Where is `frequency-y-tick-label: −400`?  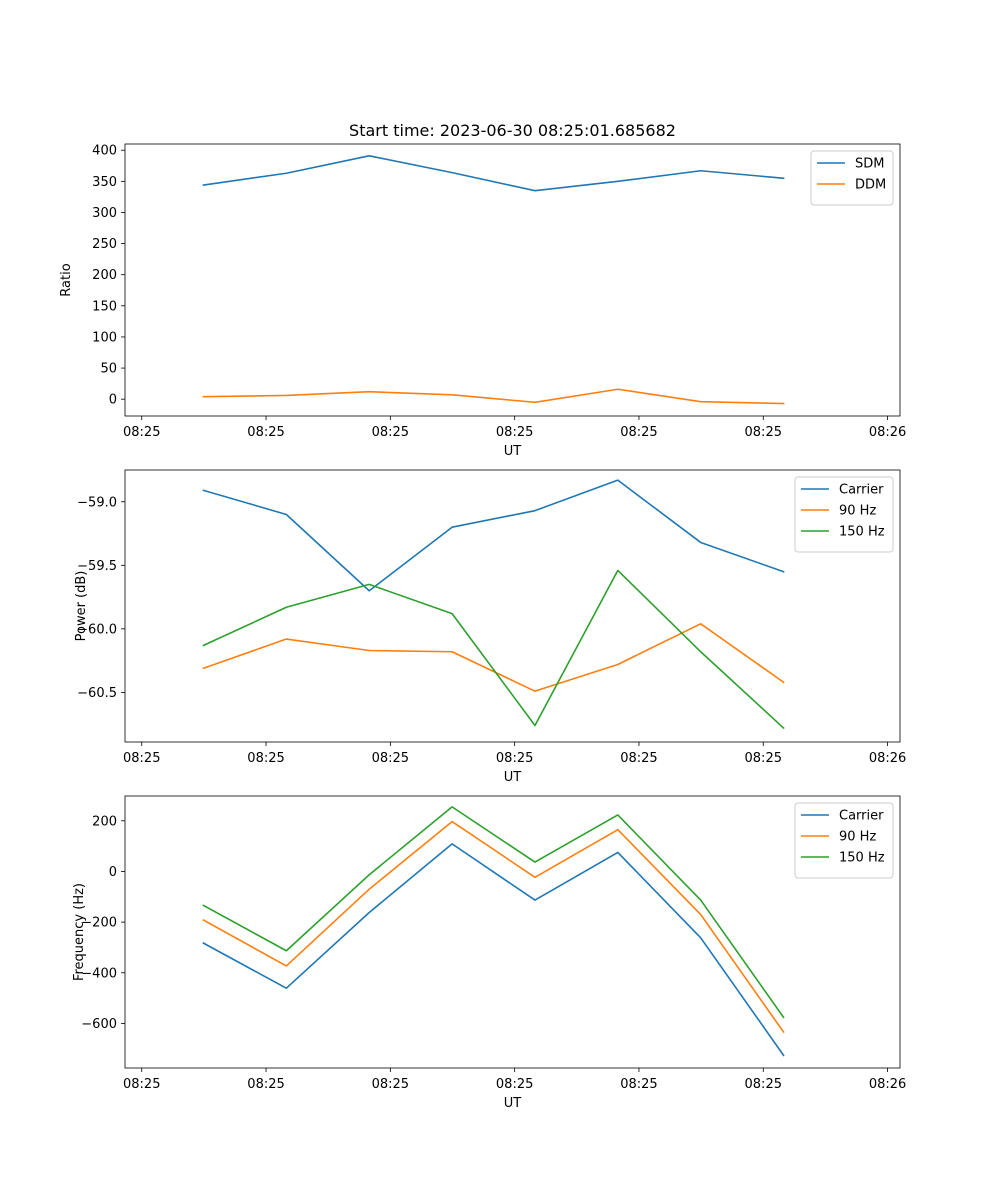 frequency-y-tick-label: −400 is located at coordinates (99, 973).